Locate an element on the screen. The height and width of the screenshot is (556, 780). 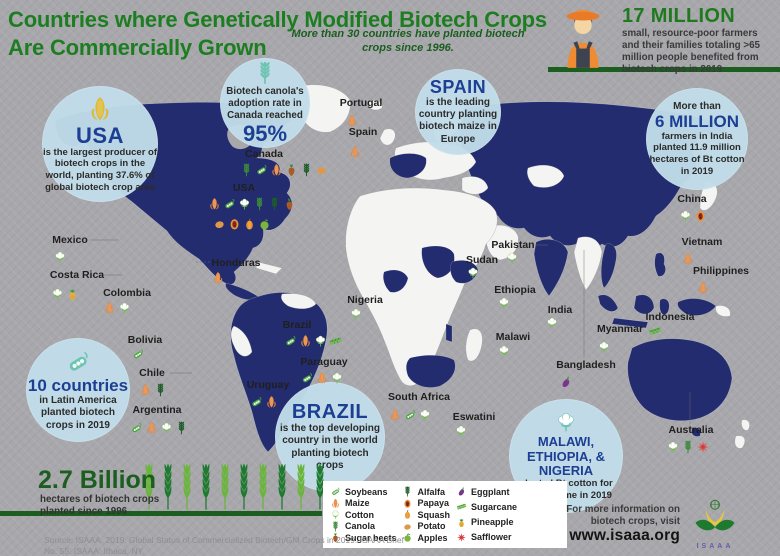
country-label-india: India is located at coordinates (560, 310).